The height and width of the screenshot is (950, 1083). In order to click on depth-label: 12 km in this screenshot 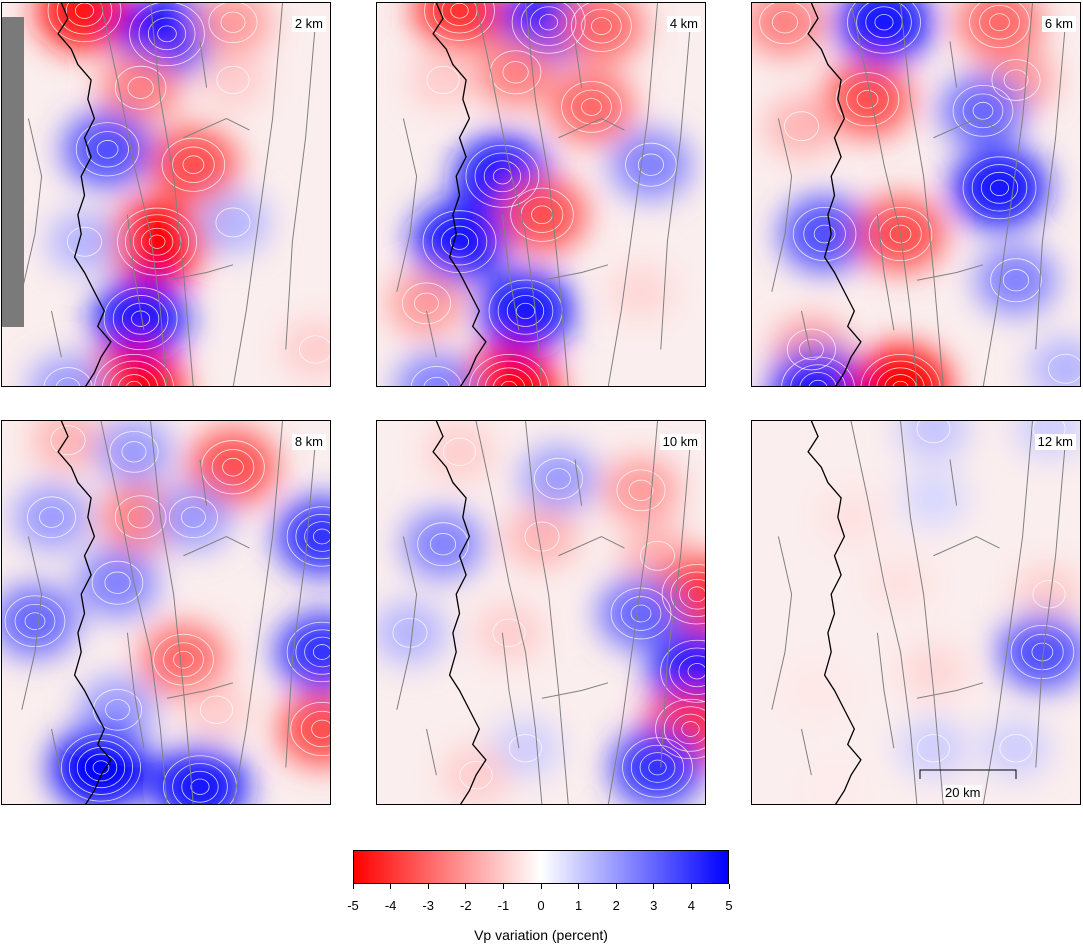, I will do `click(1055, 442)`.